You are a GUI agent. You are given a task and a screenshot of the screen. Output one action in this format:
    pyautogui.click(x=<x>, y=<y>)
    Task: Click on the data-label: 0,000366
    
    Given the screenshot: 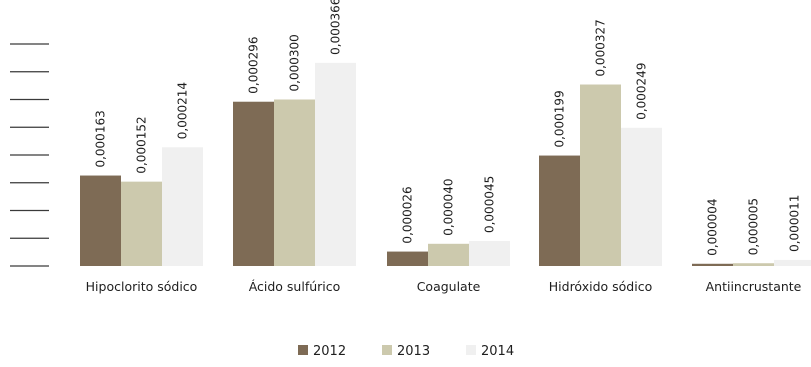 What is the action you would take?
    pyautogui.click(x=336, y=27)
    